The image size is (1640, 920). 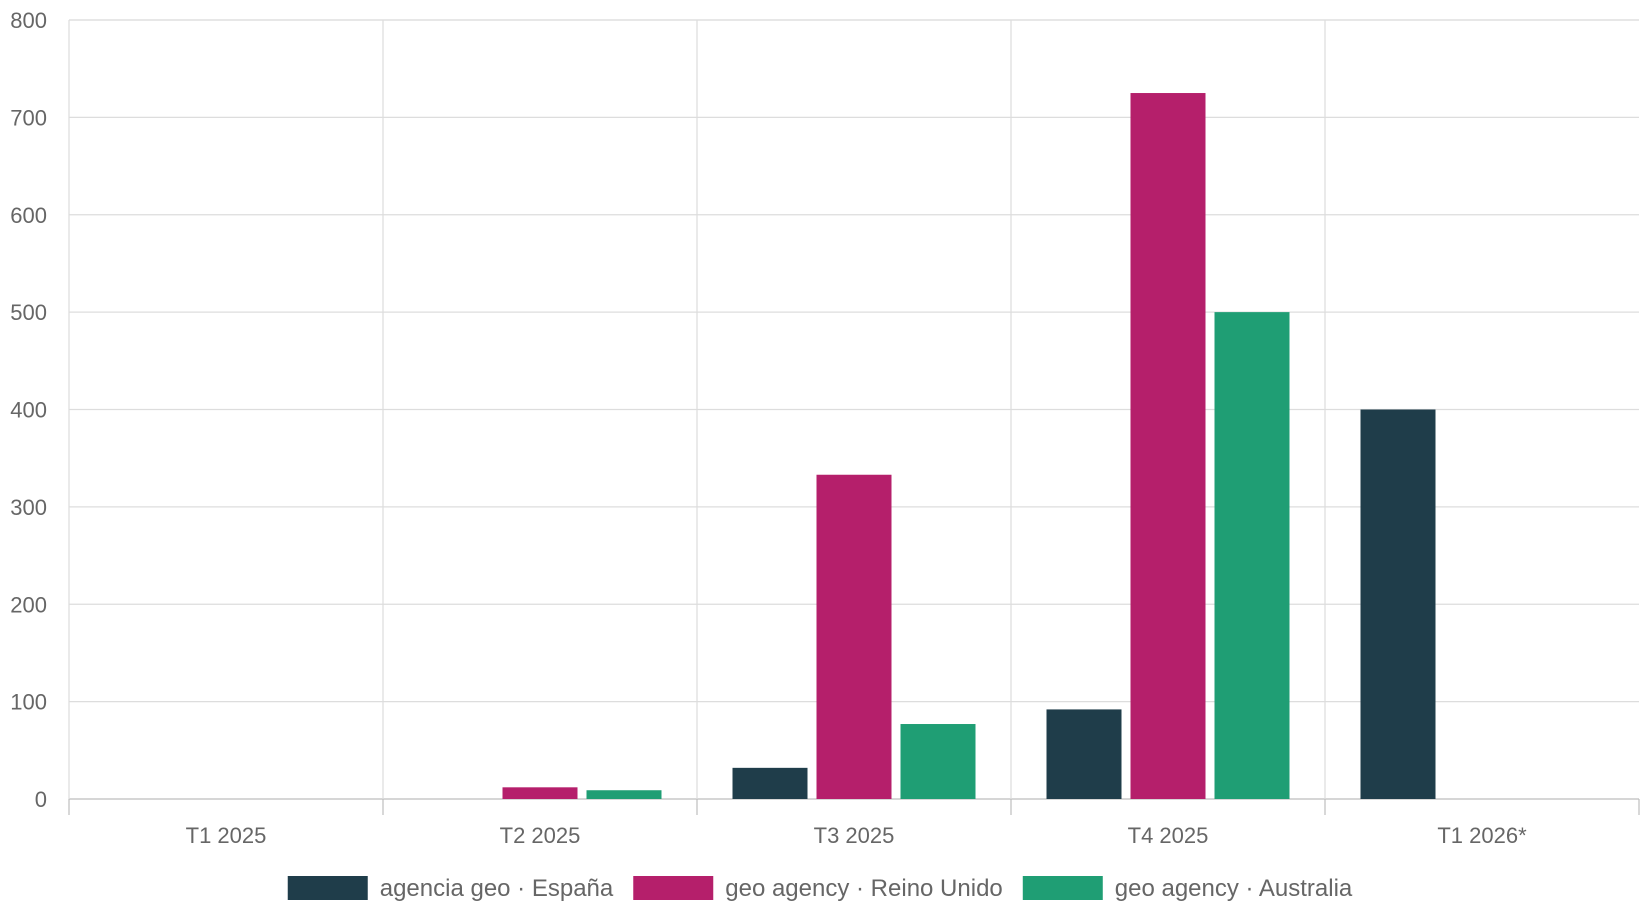 What do you see at coordinates (497, 888) in the screenshot?
I see `legend-label: agencia geo · España` at bounding box center [497, 888].